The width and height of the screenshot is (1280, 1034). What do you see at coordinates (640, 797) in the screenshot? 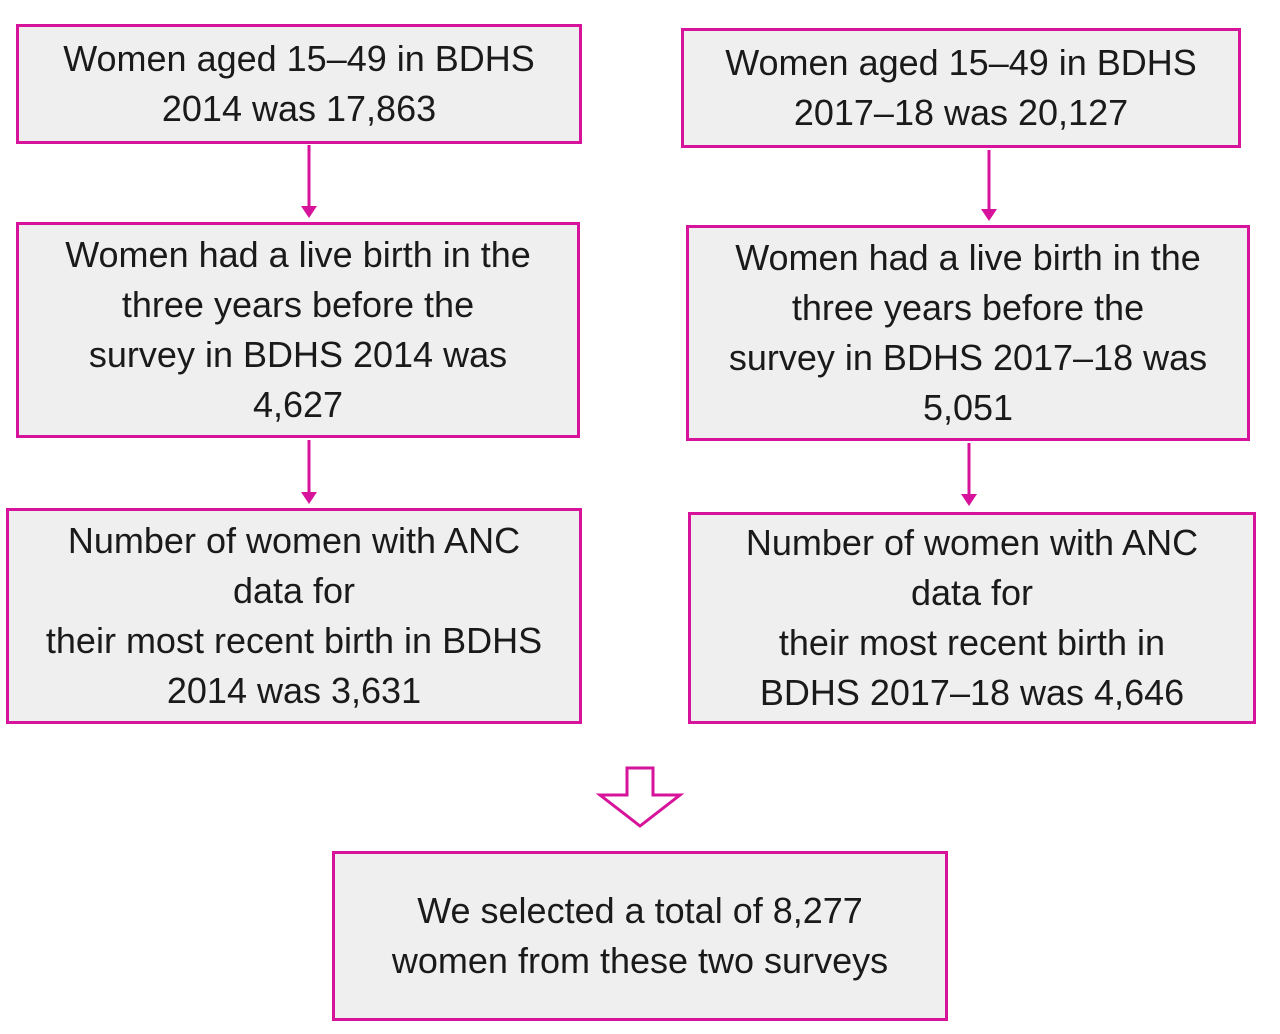
I see `hollow-arrow-down-icon` at bounding box center [640, 797].